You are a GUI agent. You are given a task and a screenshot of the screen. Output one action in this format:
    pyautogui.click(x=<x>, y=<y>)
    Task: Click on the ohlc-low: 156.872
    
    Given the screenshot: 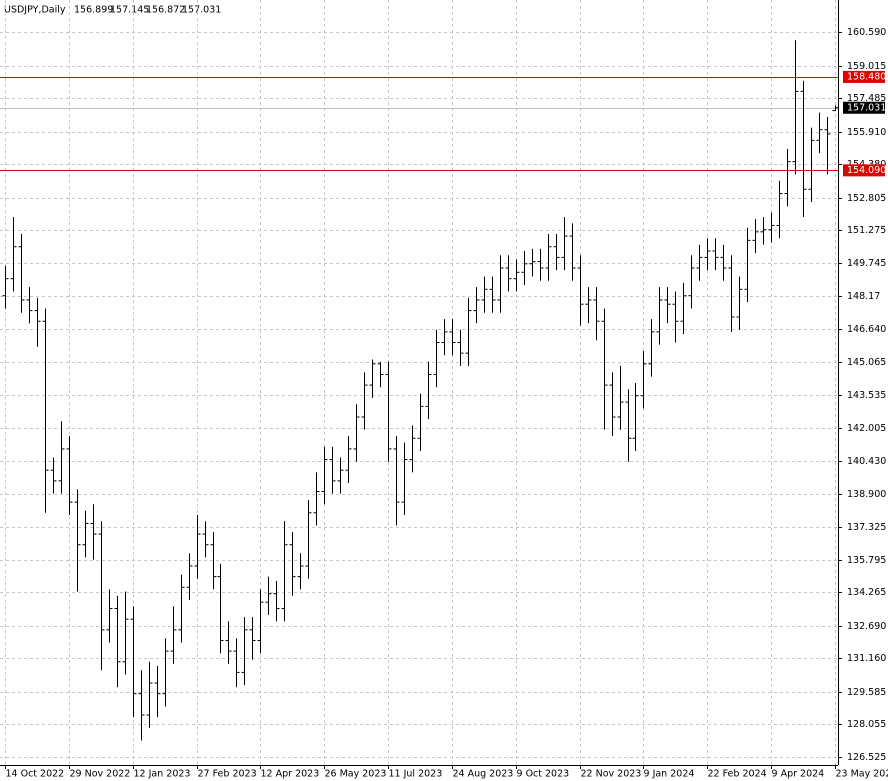 What is the action you would take?
    pyautogui.click(x=165, y=10)
    